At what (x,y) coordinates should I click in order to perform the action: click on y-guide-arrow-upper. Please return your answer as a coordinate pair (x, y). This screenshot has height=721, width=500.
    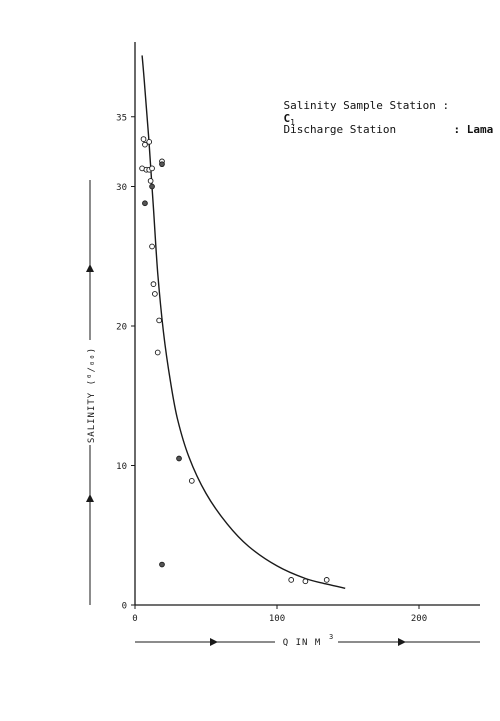
    Looking at the image, I should click on (90, 268).